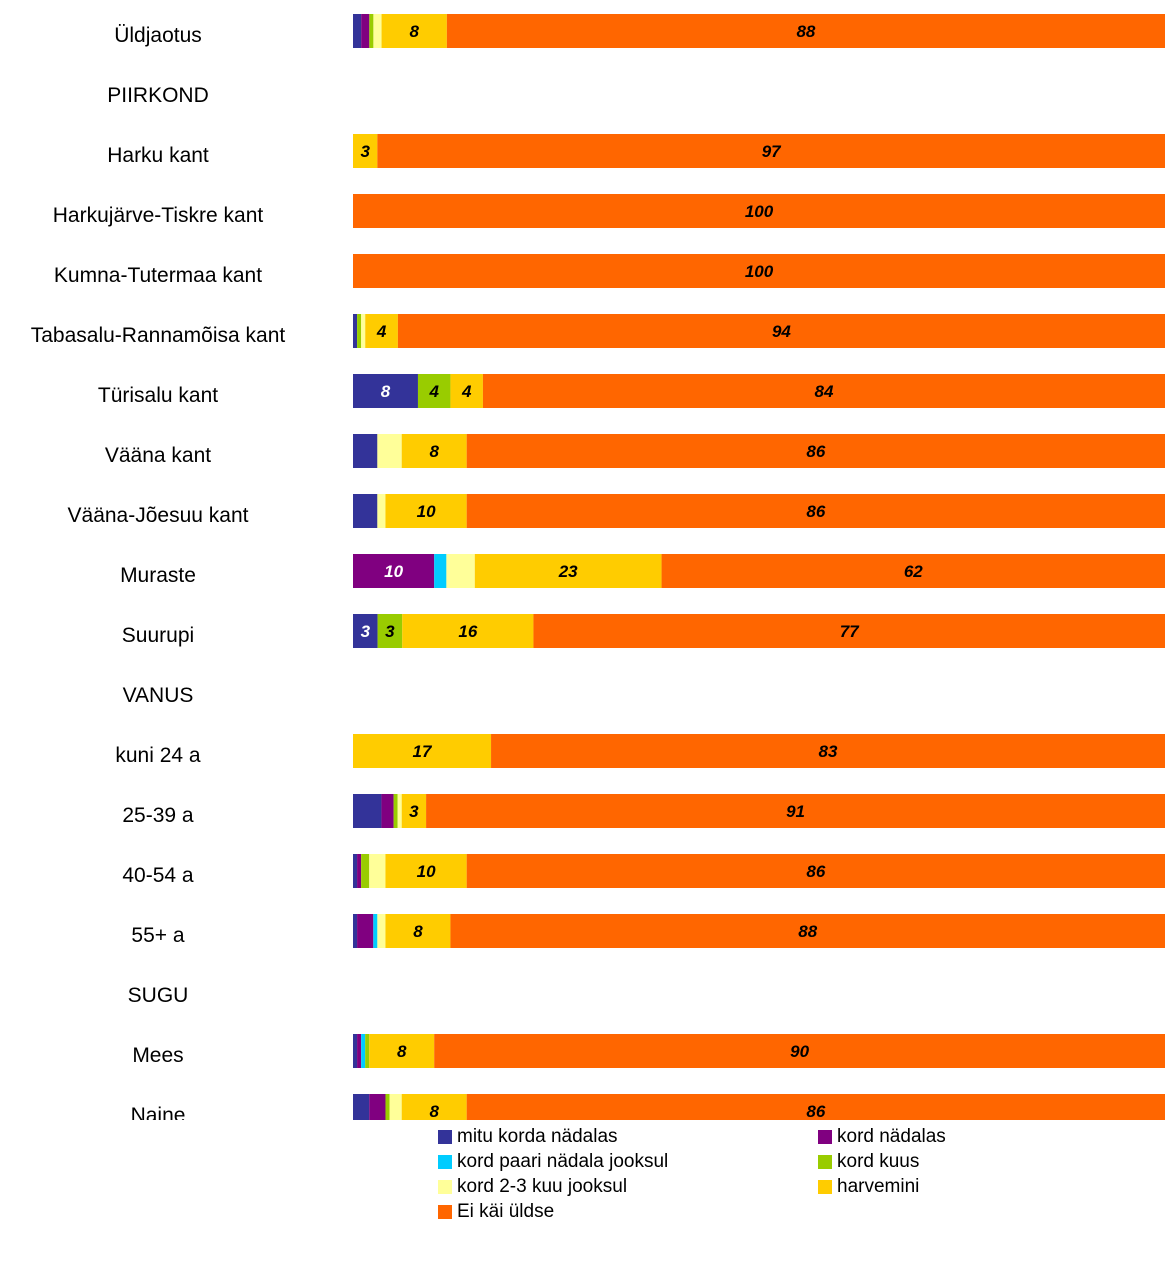 The width and height of the screenshot is (1165, 1264). Describe the element at coordinates (158, 395) in the screenshot. I see `category-label: Türisalu kant` at that location.